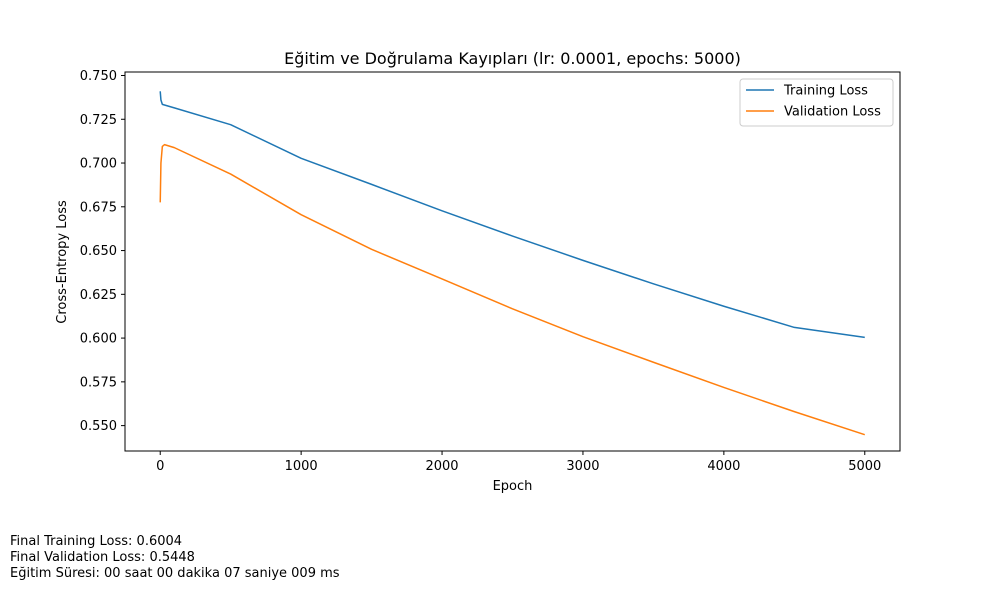 The height and width of the screenshot is (600, 1000). What do you see at coordinates (98, 295) in the screenshot?
I see `y-tick-label: 0.625` at bounding box center [98, 295].